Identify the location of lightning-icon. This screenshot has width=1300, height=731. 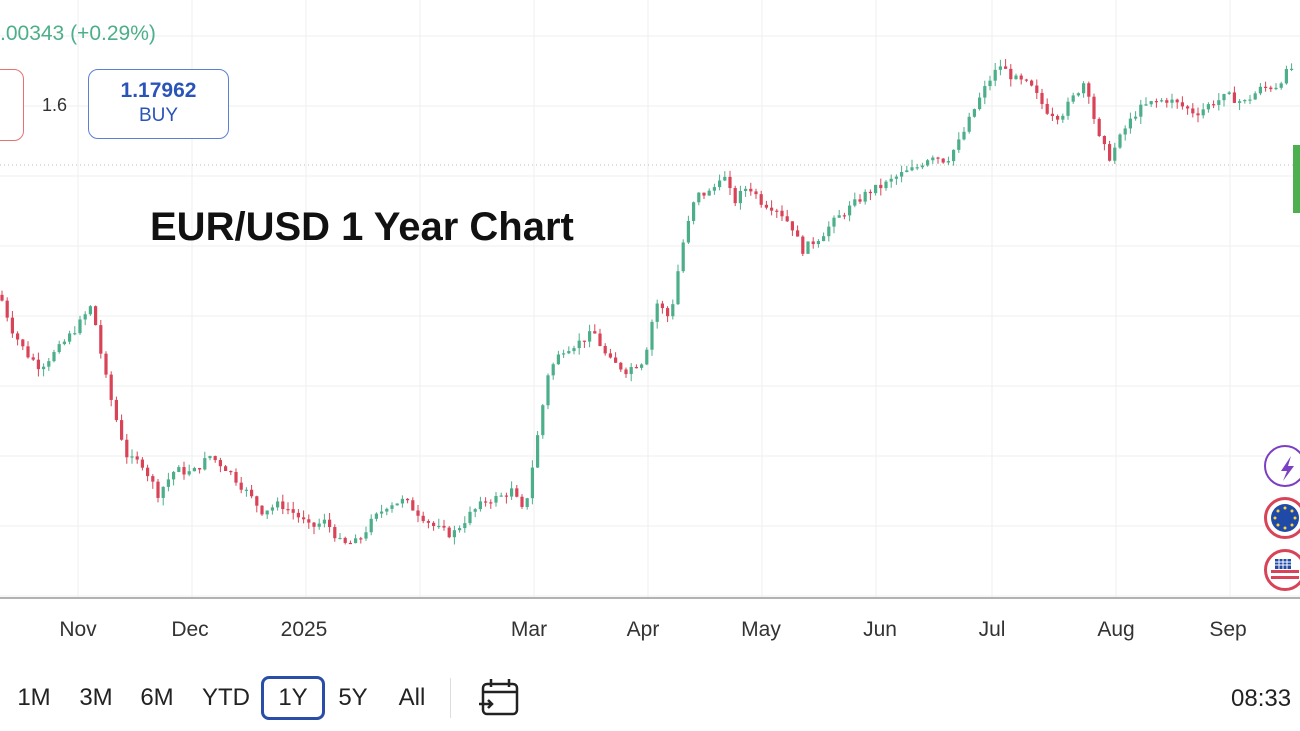
(1282, 466).